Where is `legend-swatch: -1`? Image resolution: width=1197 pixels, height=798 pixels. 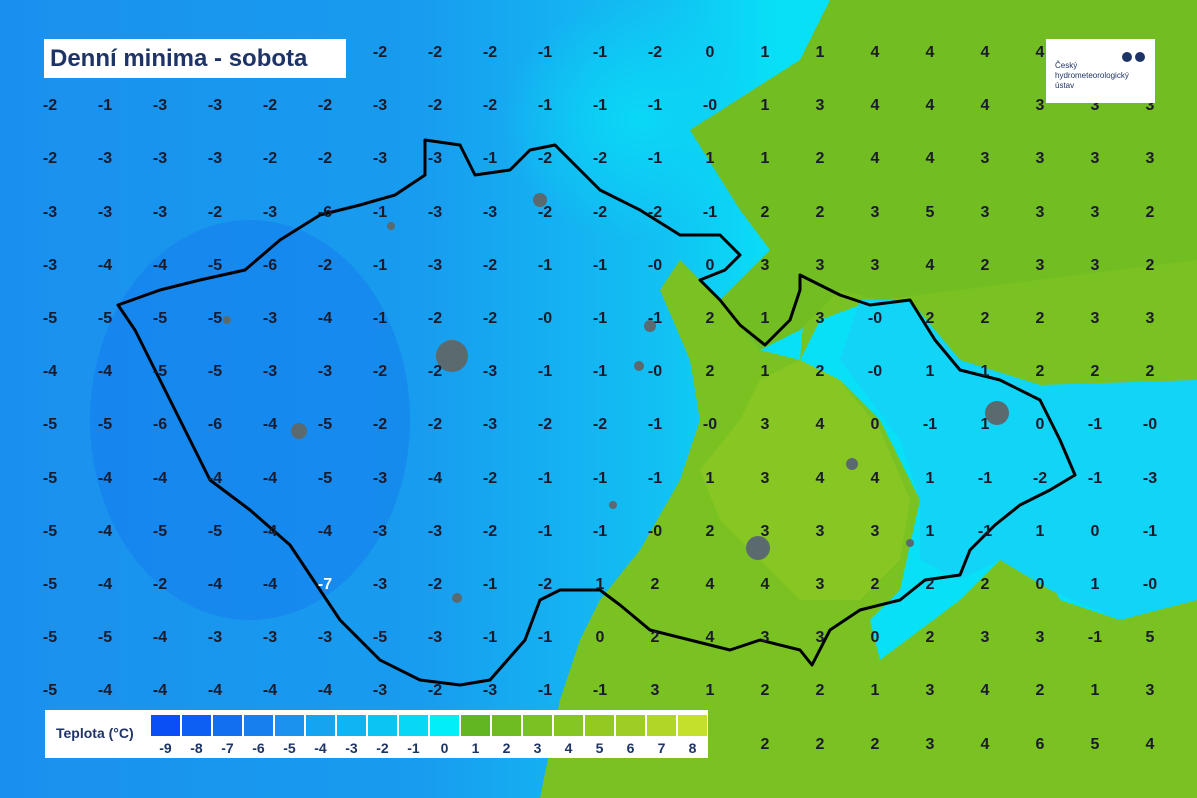 legend-swatch: -1 is located at coordinates (413, 735).